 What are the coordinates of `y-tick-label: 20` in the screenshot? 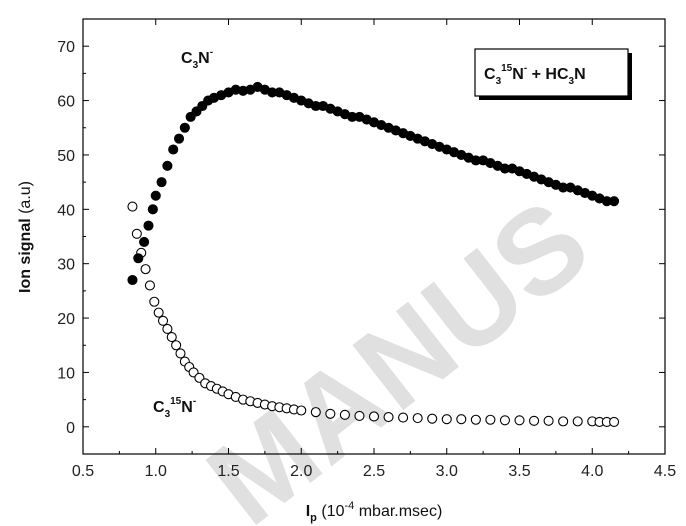 It's located at (66, 319).